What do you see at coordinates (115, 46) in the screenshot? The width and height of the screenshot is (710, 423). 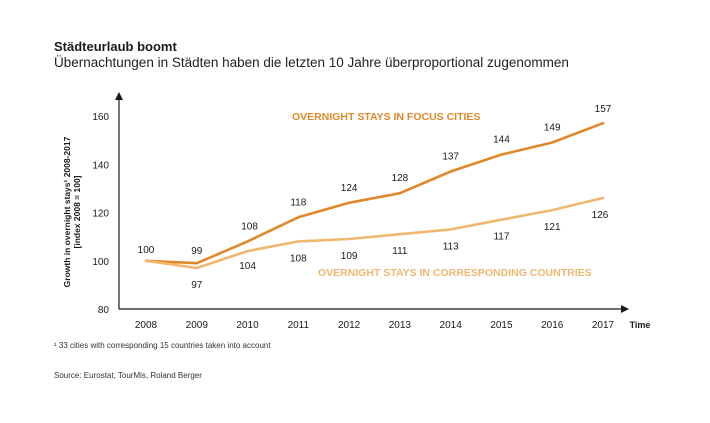 I see `chart-title: Städteurlaub boomt` at bounding box center [115, 46].